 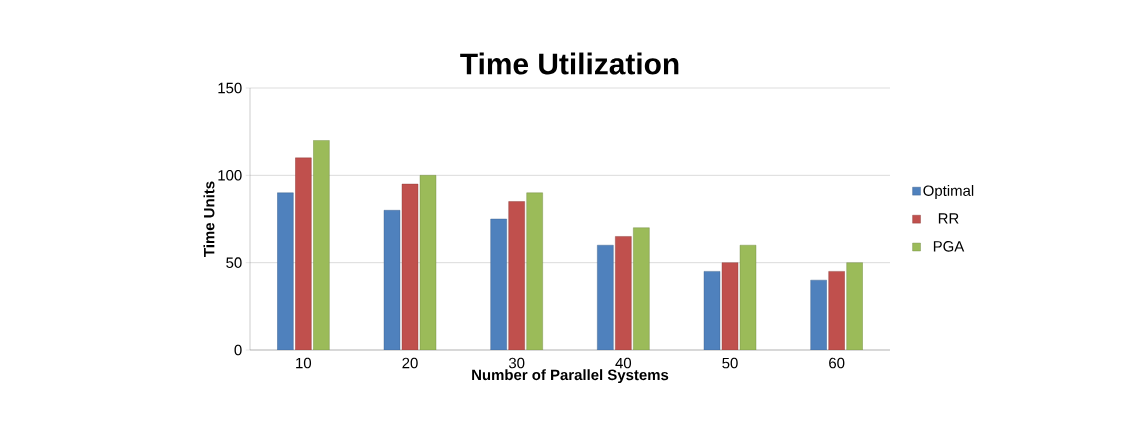 I want to click on x-axis-title: Number of Parallel Systems, so click(x=570, y=376).